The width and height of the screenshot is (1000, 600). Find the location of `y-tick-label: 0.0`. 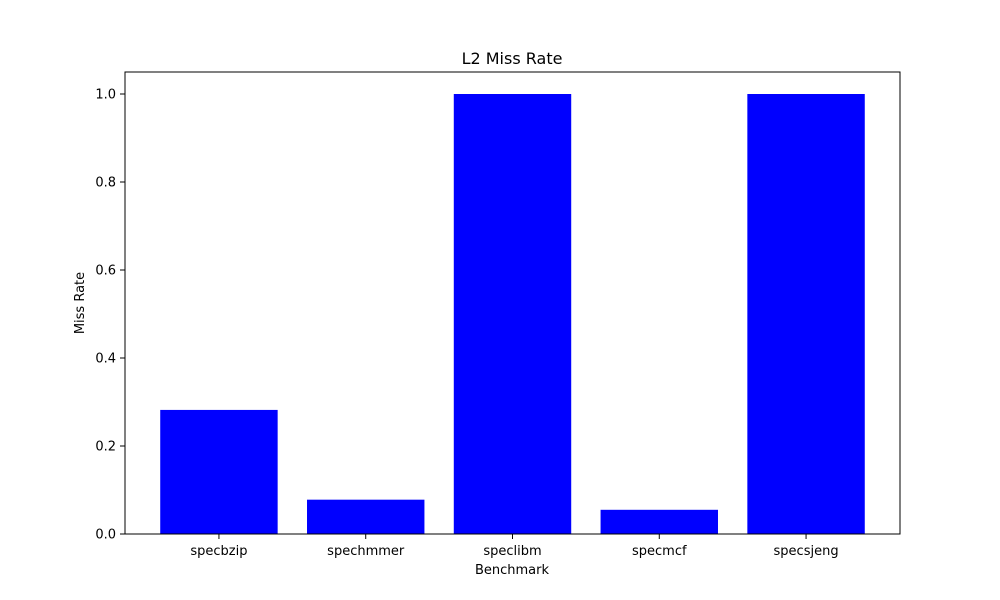

y-tick-label: 0.0 is located at coordinates (105, 535).